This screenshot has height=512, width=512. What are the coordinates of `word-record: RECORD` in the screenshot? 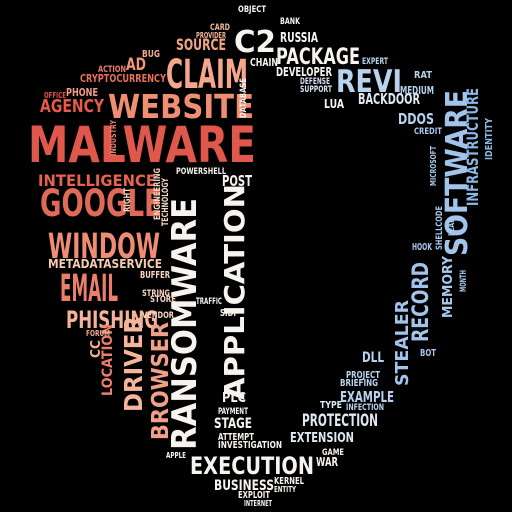 It's located at (421, 302).